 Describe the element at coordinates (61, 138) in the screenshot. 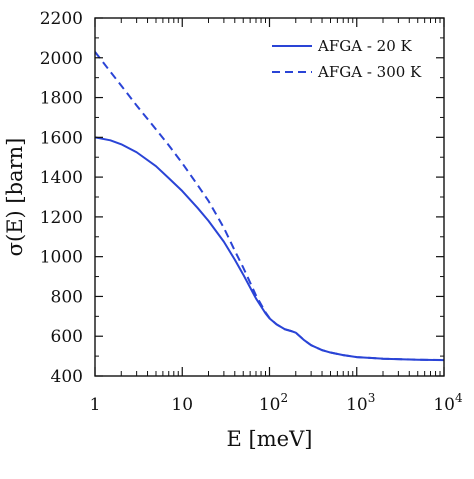

I see `y-tick-label: 1600` at that location.